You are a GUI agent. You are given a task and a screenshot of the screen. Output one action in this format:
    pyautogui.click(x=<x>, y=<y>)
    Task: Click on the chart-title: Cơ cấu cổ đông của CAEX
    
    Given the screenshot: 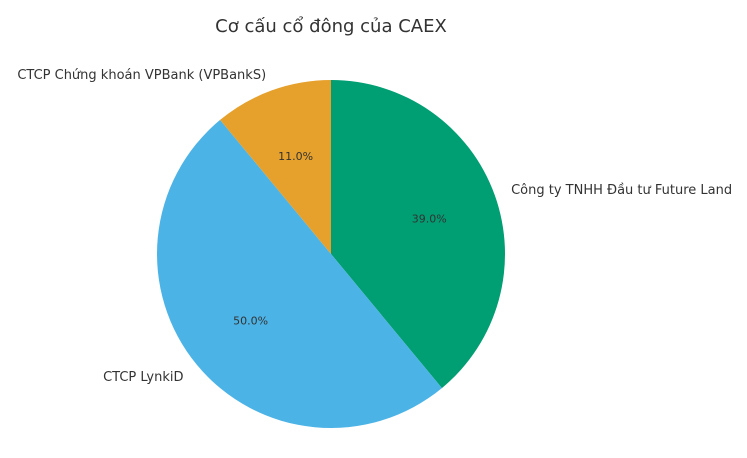 What is the action you would take?
    pyautogui.click(x=331, y=26)
    